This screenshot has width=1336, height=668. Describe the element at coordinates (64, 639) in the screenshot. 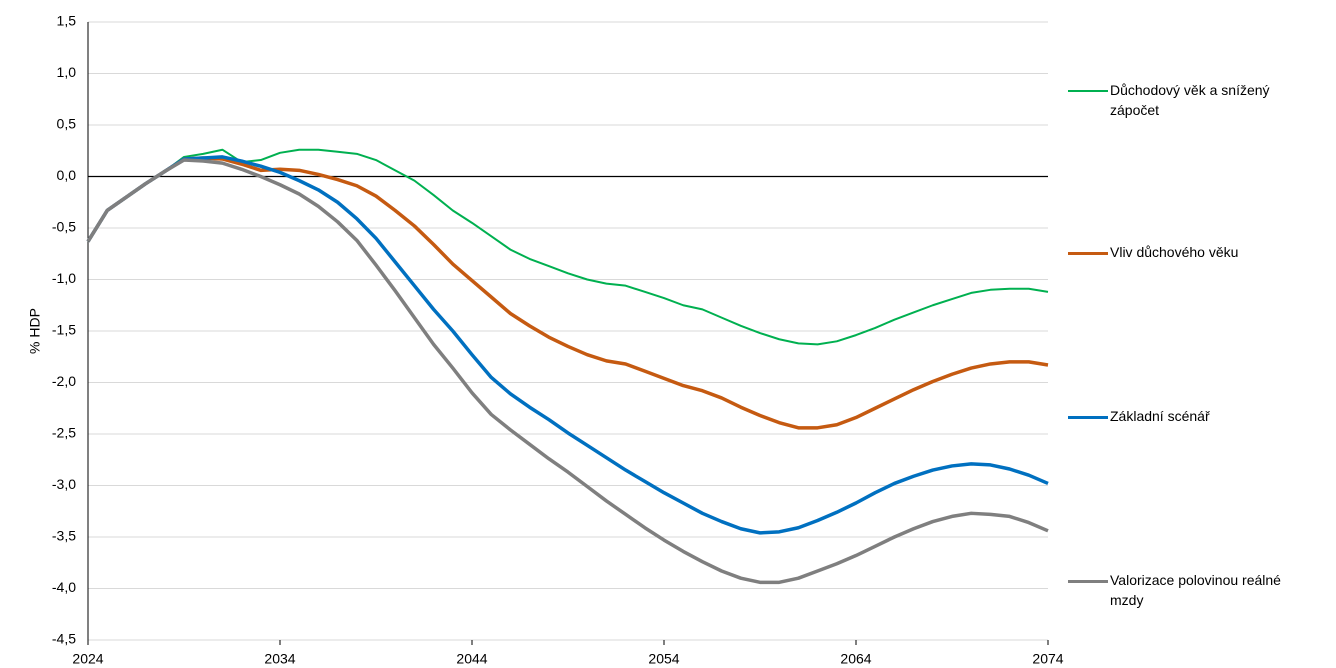

I see `y-tick-label: -4,5` at that location.